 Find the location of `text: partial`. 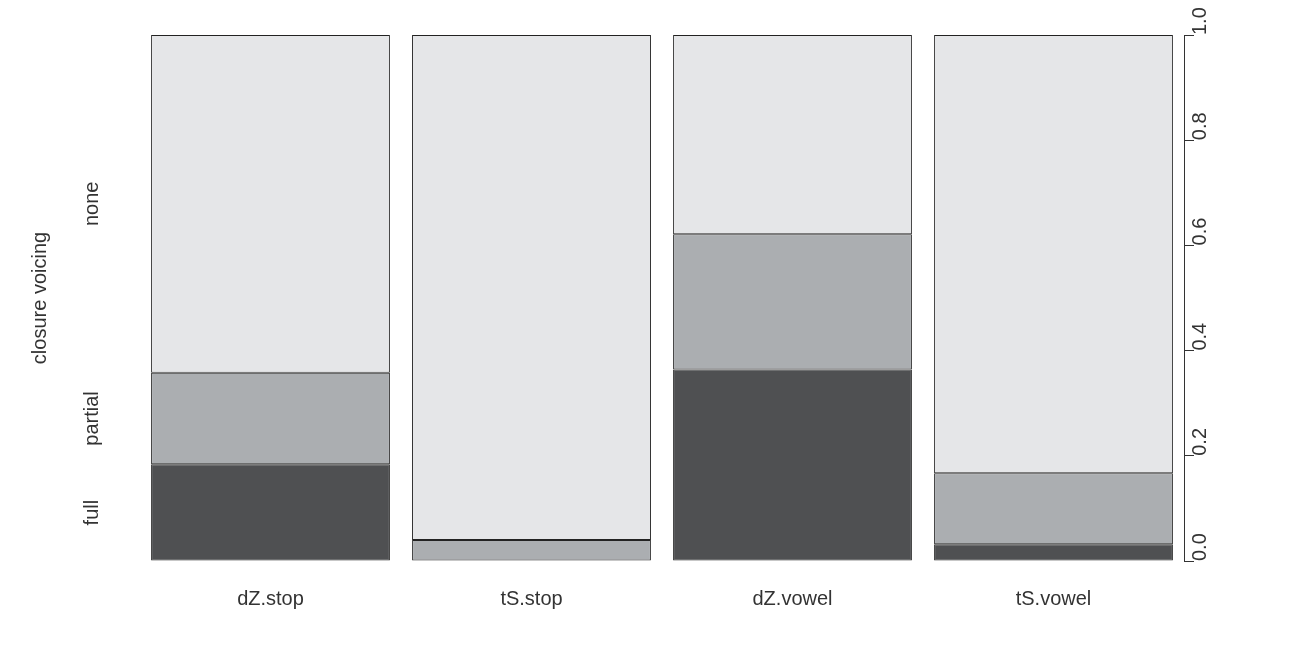

text: partial is located at coordinates (90, 418).